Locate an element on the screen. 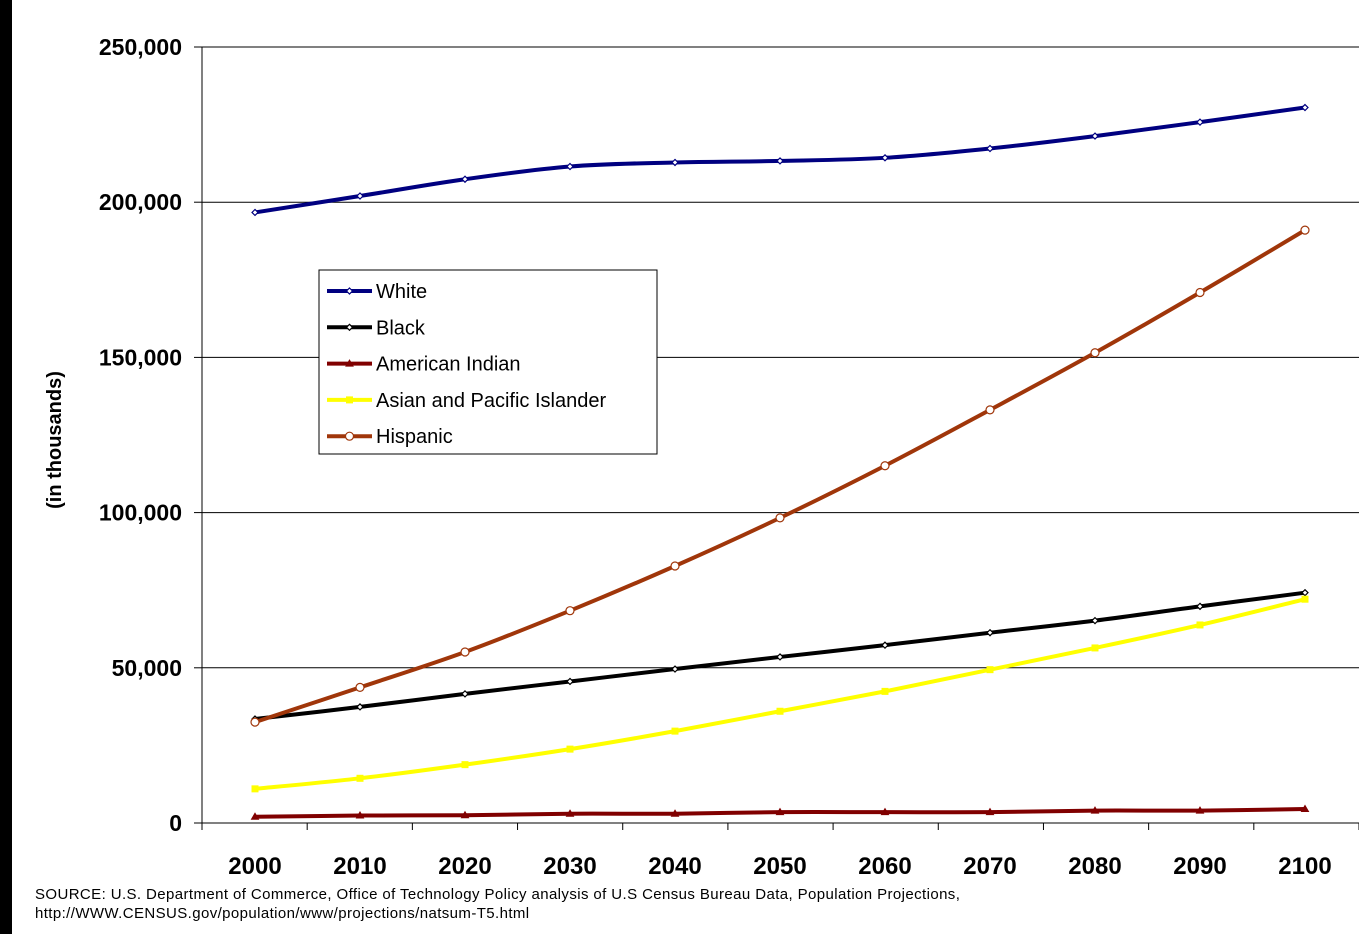 The width and height of the screenshot is (1359, 934). point-american-indian-2090 is located at coordinates (1200, 810).